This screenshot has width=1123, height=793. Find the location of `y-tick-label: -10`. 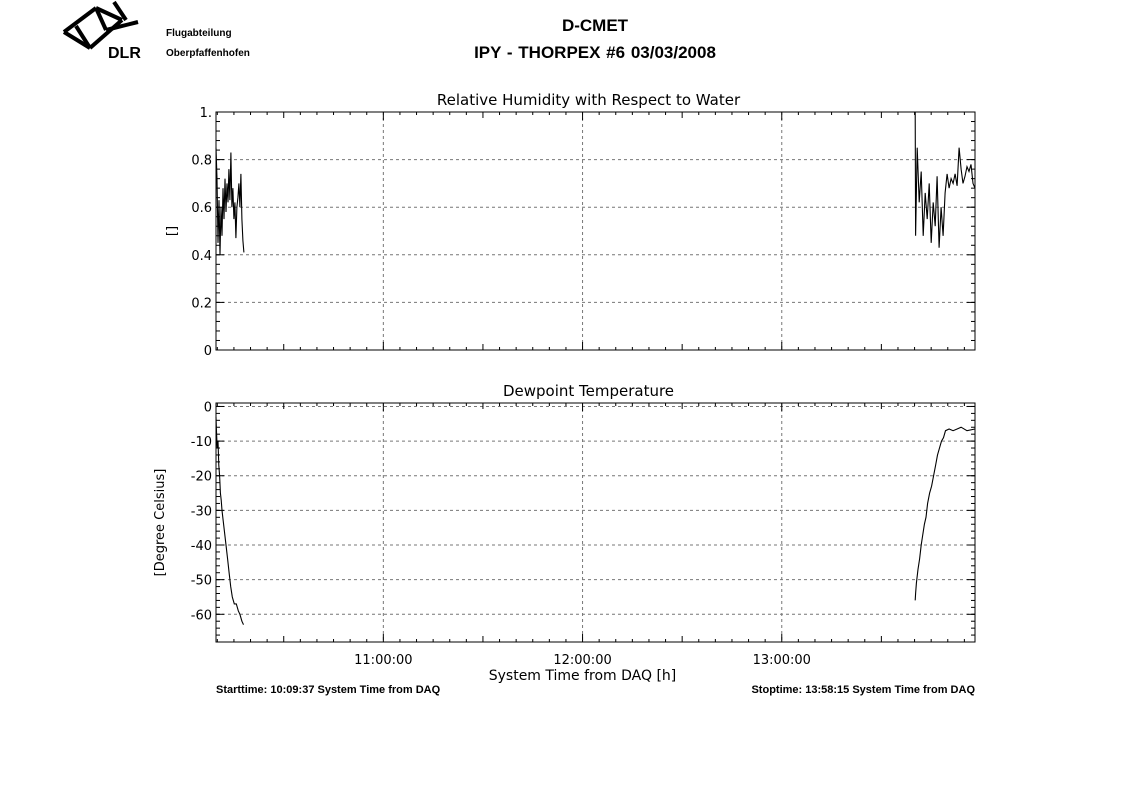

y-tick-label: -10 is located at coordinates (201, 442).